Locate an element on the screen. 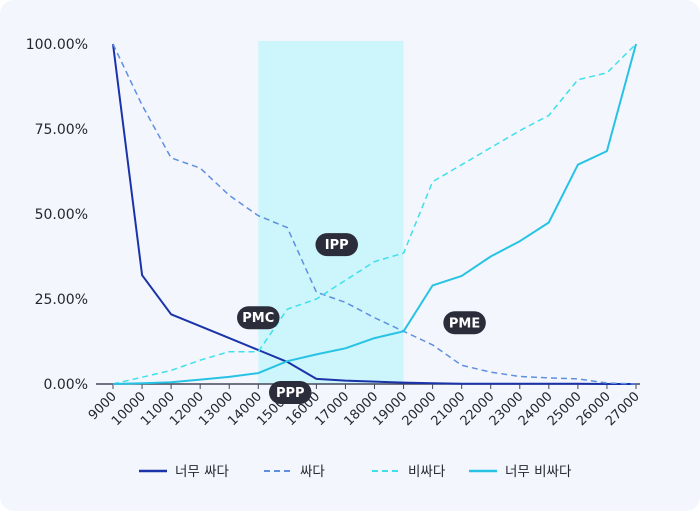 The image size is (700, 511). callout-ppp is located at coordinates (290, 392).